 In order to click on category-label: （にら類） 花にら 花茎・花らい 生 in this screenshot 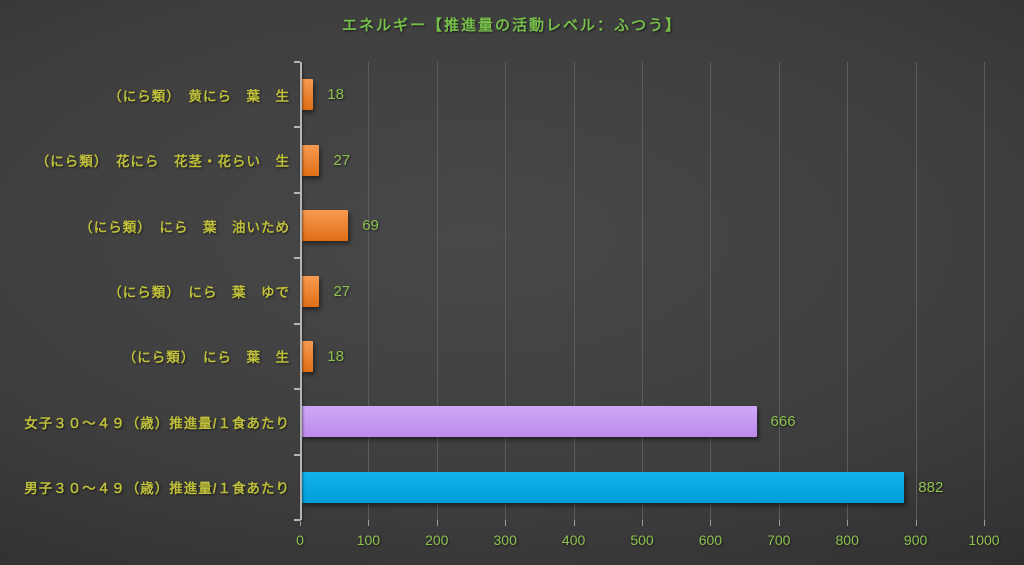, I will do `click(162, 162)`.